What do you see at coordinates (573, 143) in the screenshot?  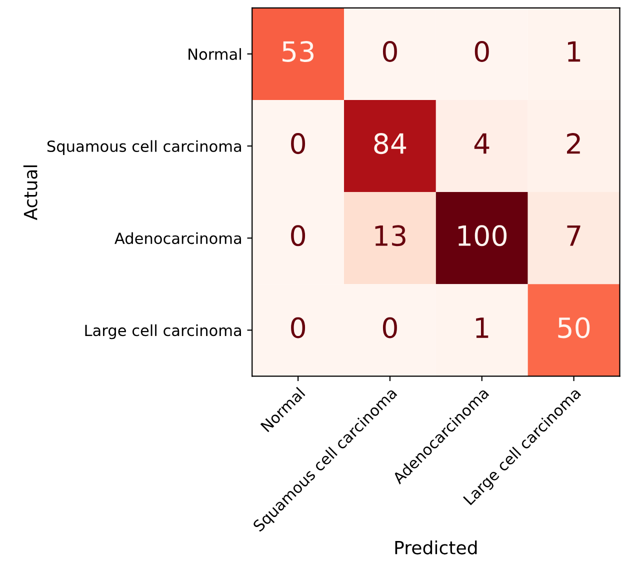 I see `data-label: 2` at bounding box center [573, 143].